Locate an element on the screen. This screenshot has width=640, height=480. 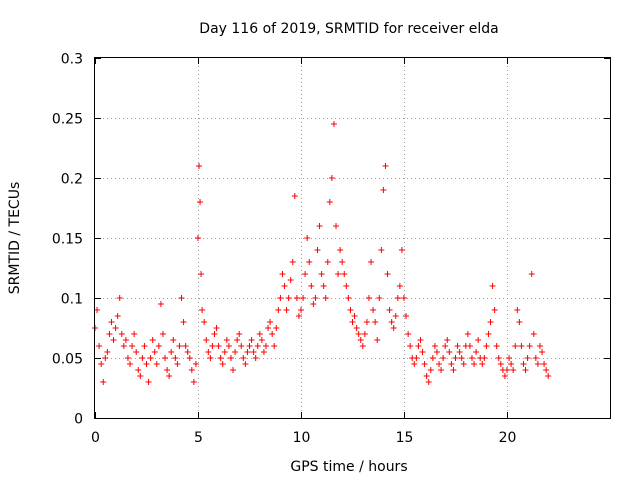
x-tick-label: 10 is located at coordinates (302, 438).